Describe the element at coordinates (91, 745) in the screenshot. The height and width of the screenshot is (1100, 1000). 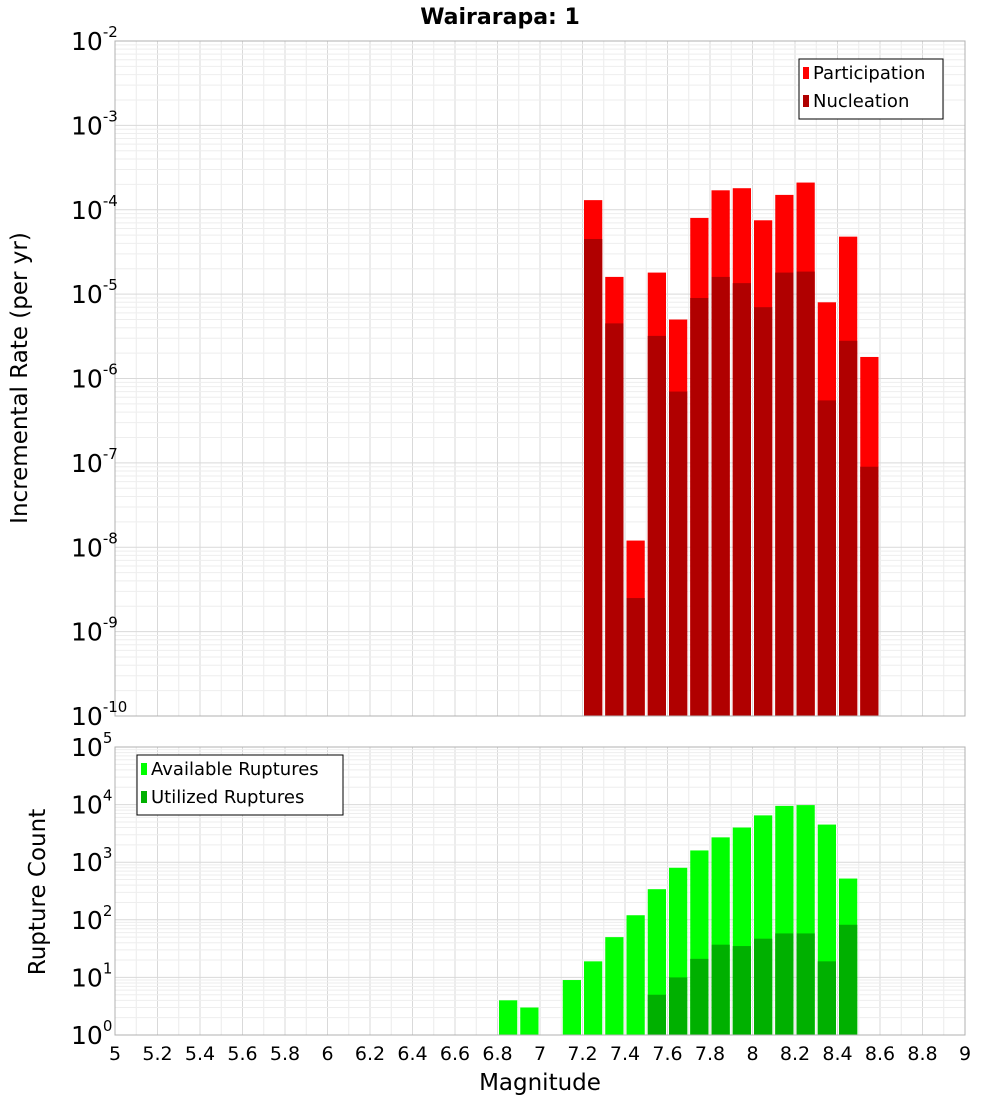
I see `y-tick-label: 10⁵` at that location.